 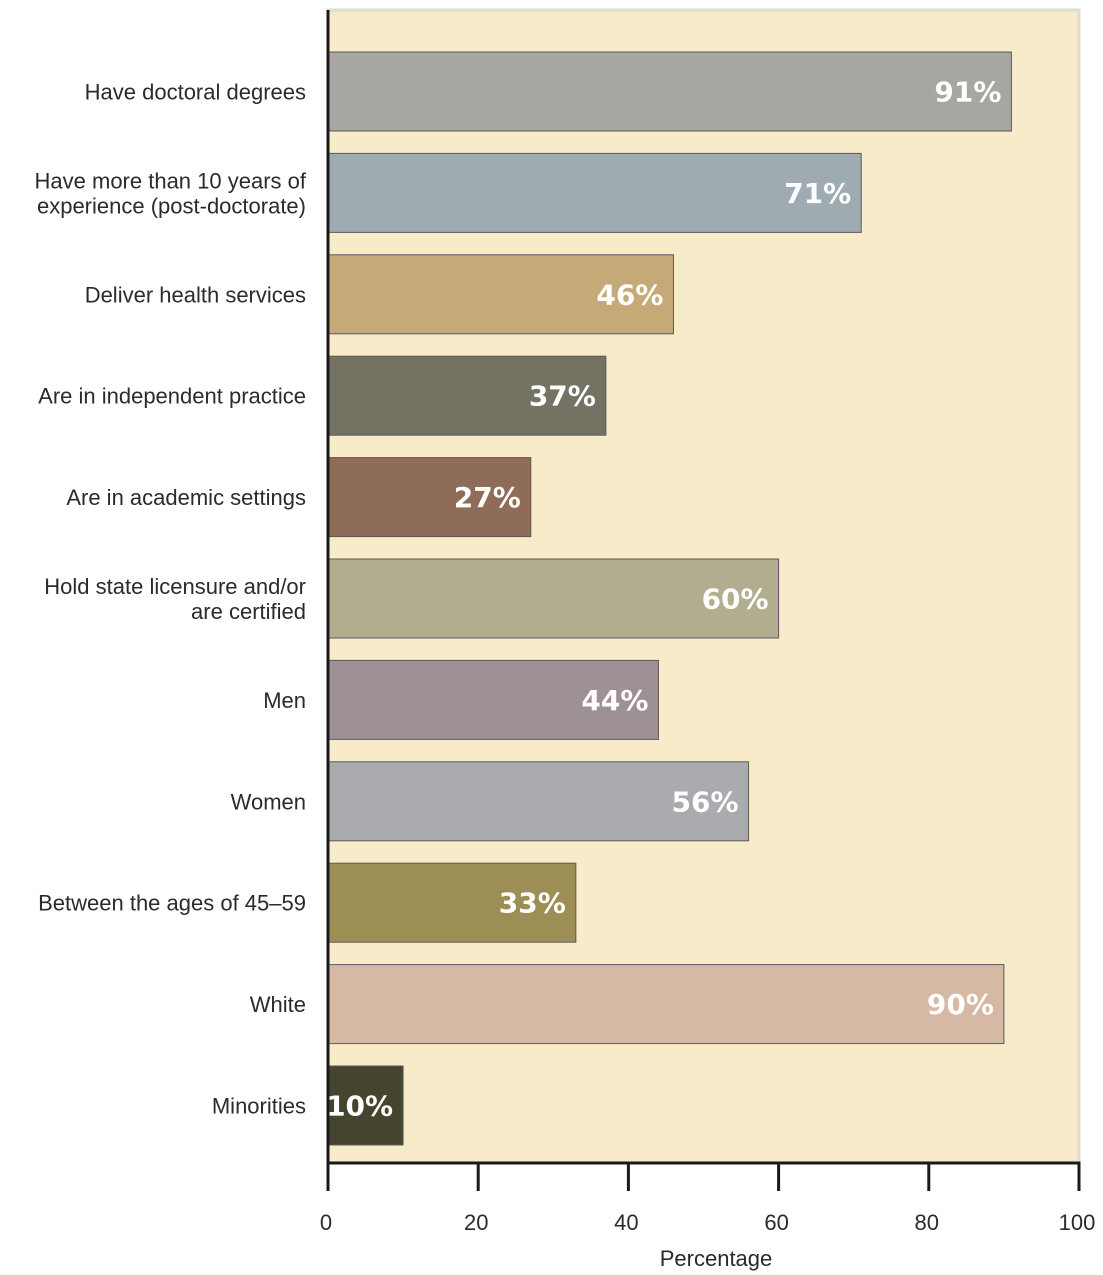 I want to click on category-label: experience (post-doctorate), so click(x=171, y=205).